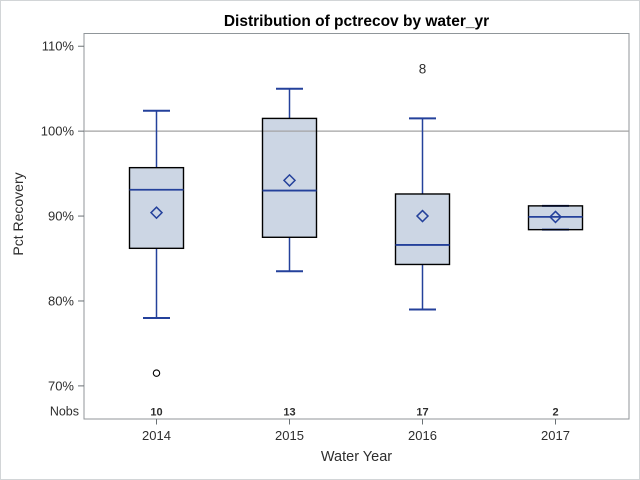  What do you see at coordinates (555, 435) in the screenshot?
I see `x-tick-label: 2017` at bounding box center [555, 435].